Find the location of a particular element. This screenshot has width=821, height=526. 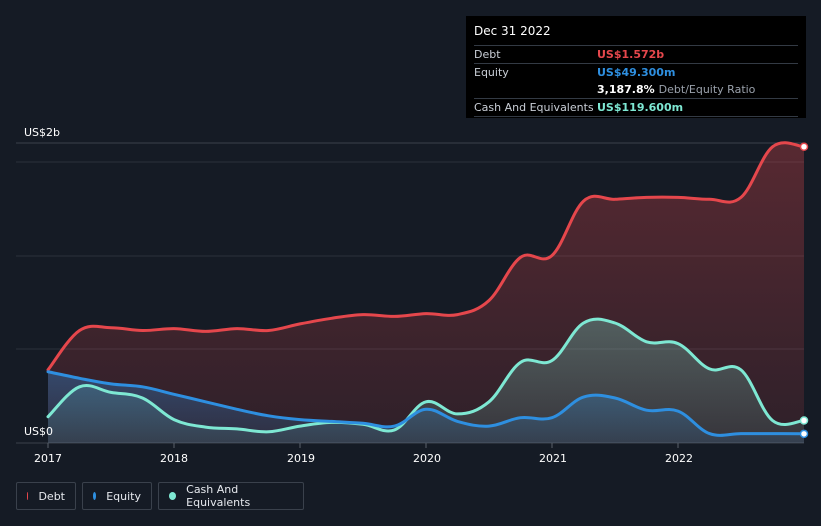

tooltip-equity-label: Equity is located at coordinates (491, 72).